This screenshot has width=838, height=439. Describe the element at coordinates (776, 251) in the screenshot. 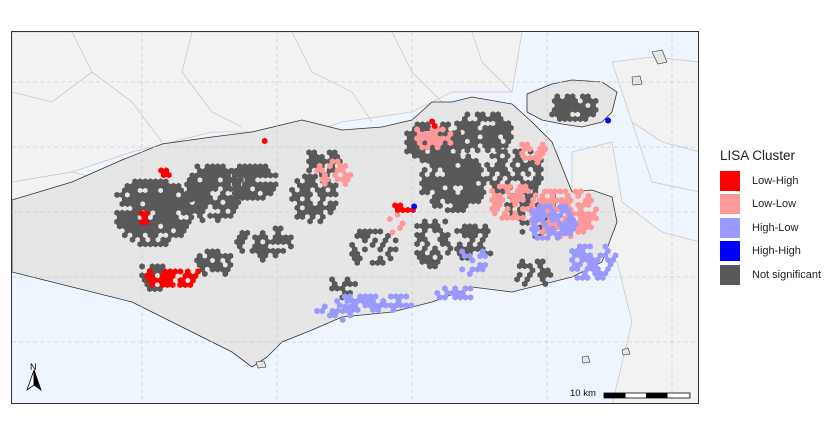

I see `legend-label: High-High` at that location.